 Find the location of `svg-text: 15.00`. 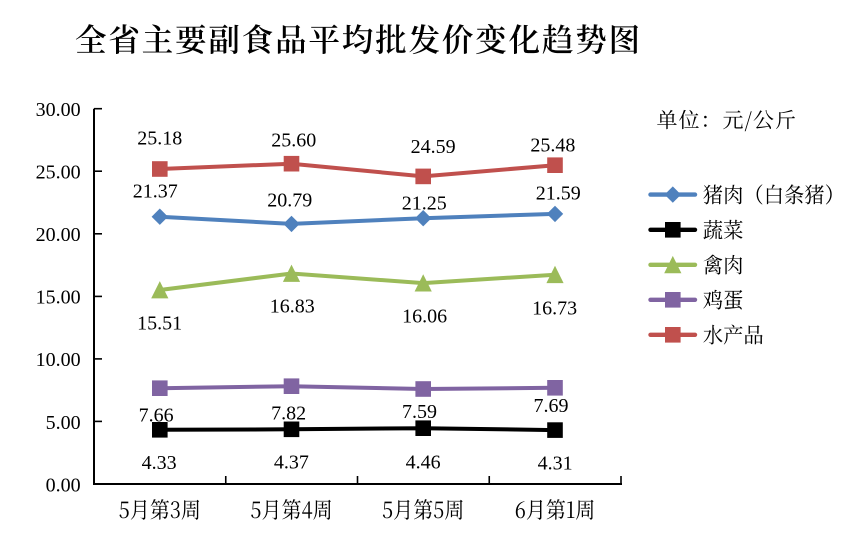

svg-text: 15.00 is located at coordinates (58, 298).